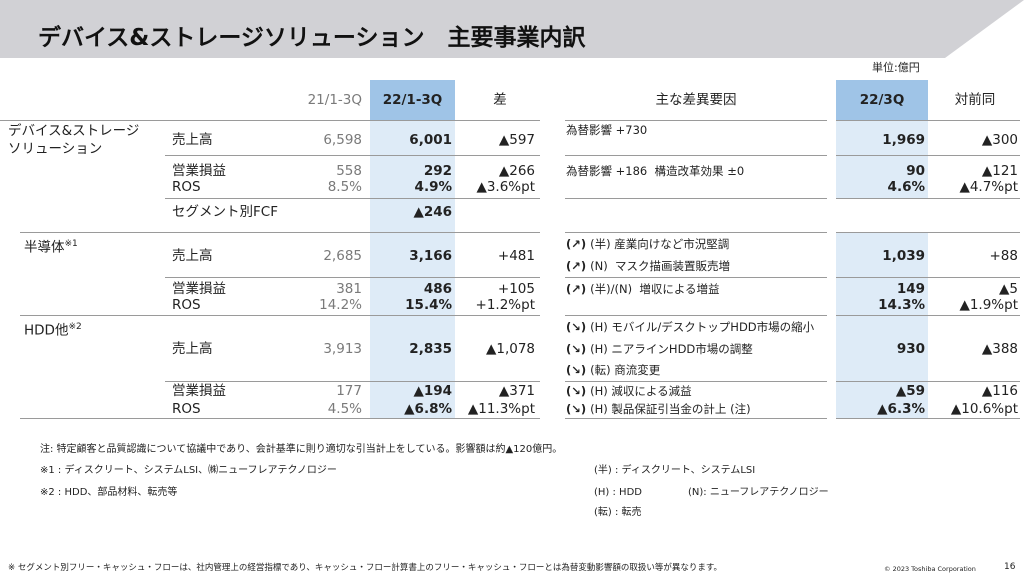  Describe the element at coordinates (342, 256) in the screenshot. I see `value-prev: 2,685` at that location.